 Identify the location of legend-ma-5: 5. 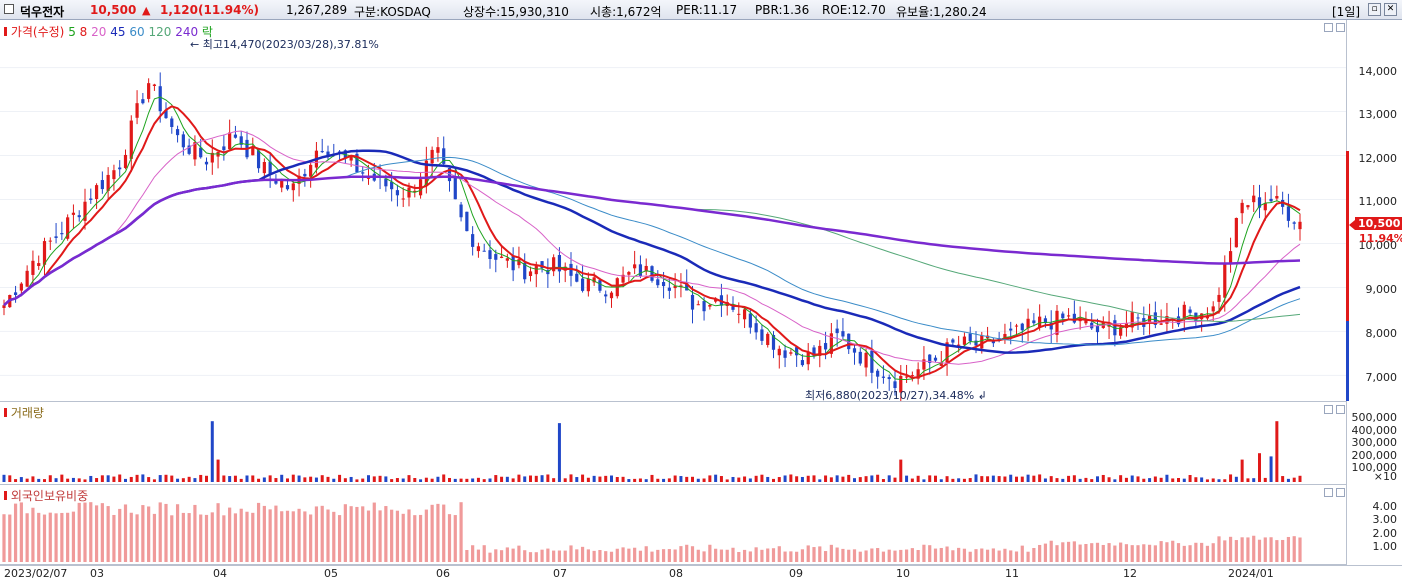
(72, 32).